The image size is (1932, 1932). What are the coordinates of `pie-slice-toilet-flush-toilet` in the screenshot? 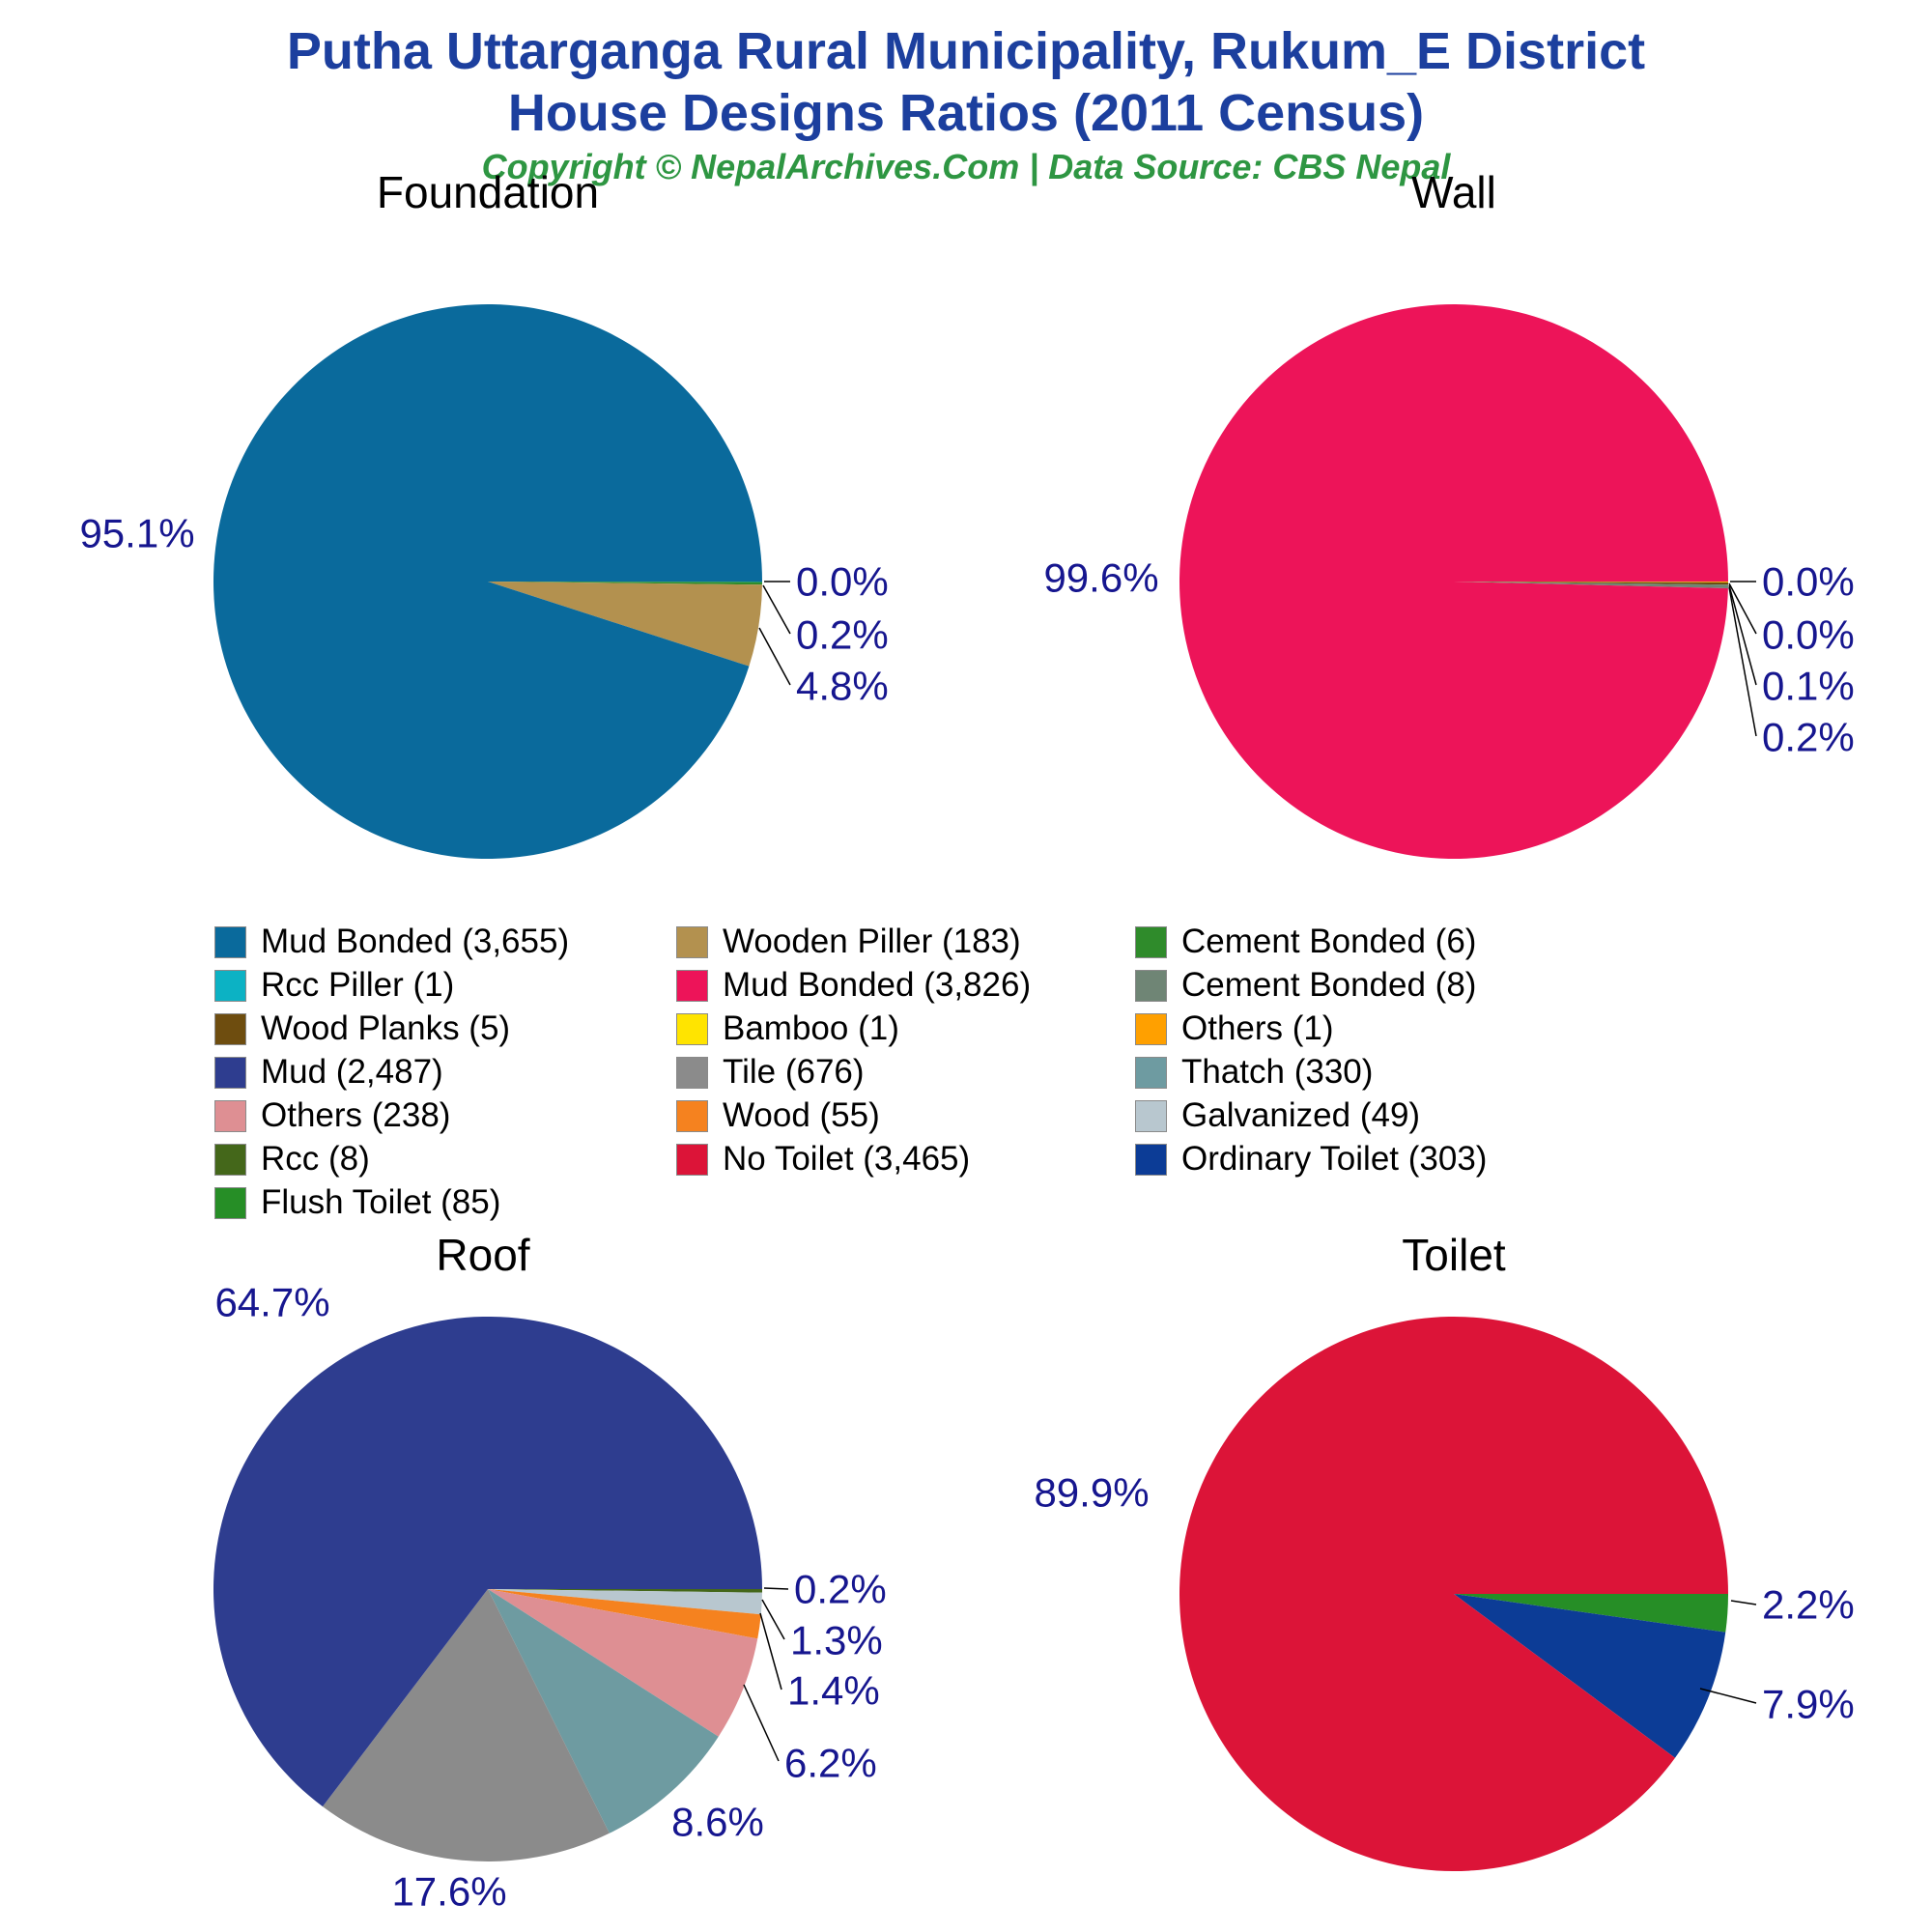 It's located at (1591, 1613).